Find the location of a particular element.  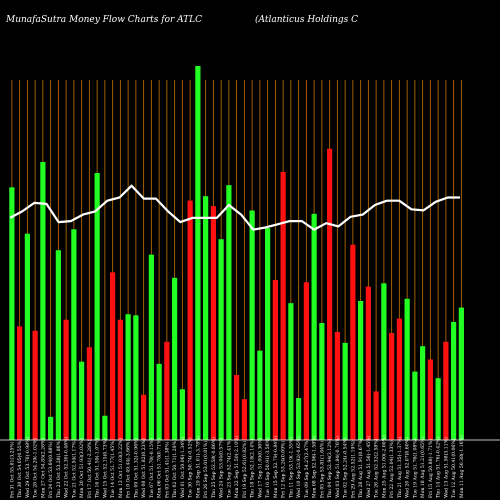

x-tick-label: Fri 15 Aug 50.88(-1.71%) is located at coordinates (430, 468).